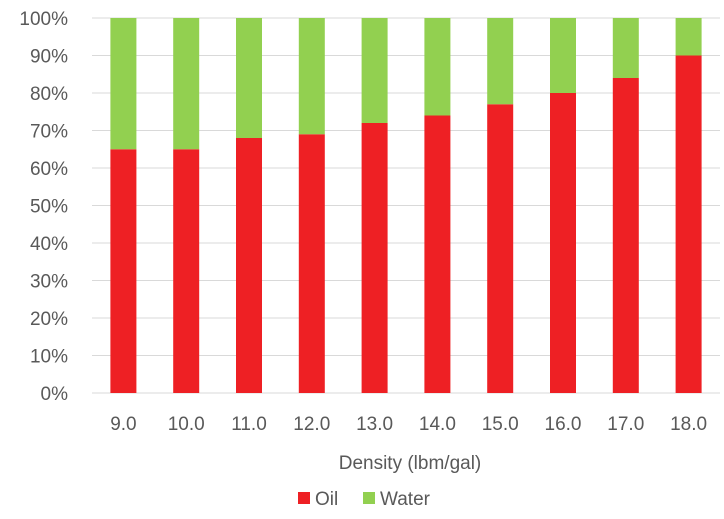 This screenshot has width=724, height=519. What do you see at coordinates (49, 244) in the screenshot?
I see `y-tick-label: 40%` at bounding box center [49, 244].